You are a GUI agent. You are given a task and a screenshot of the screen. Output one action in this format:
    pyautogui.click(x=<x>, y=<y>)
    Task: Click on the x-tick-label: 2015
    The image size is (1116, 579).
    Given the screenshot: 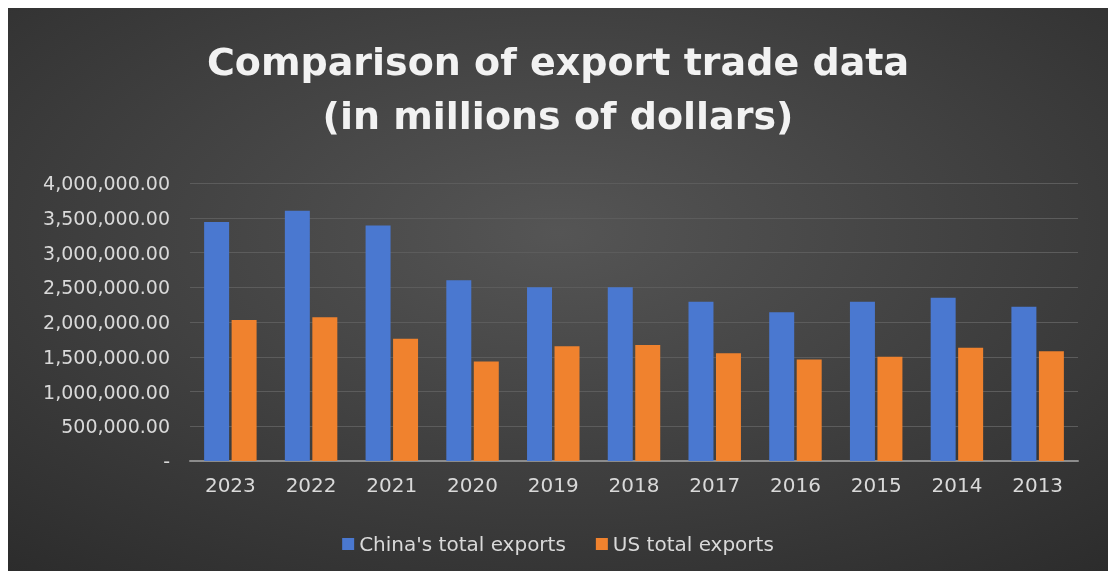 What is the action you would take?
    pyautogui.click(x=876, y=485)
    